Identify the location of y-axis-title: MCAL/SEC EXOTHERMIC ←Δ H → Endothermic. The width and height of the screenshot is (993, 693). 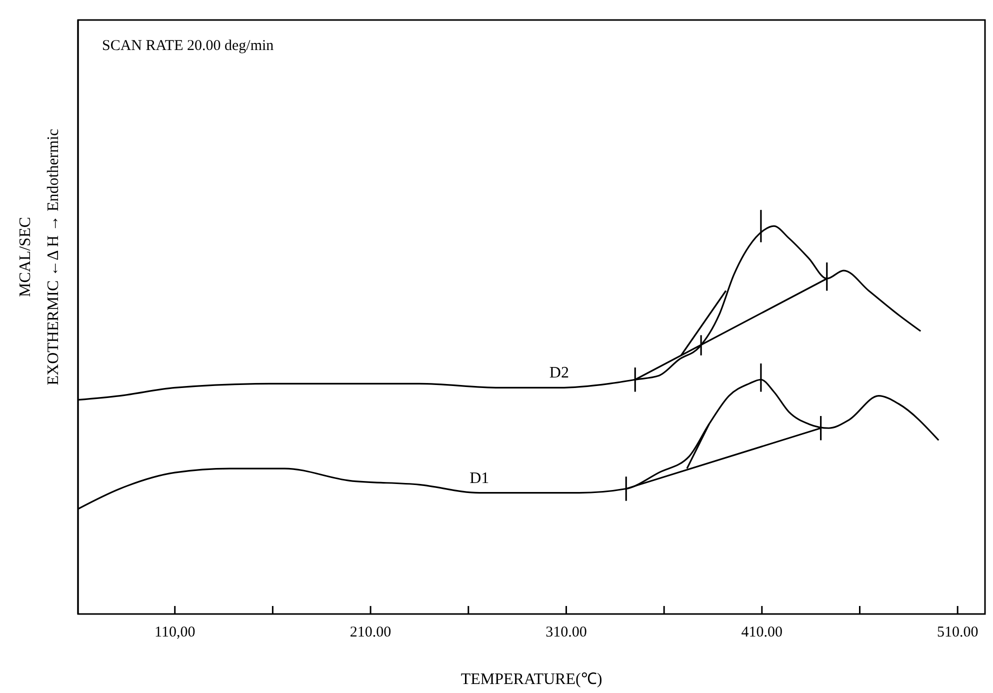
(39, 257).